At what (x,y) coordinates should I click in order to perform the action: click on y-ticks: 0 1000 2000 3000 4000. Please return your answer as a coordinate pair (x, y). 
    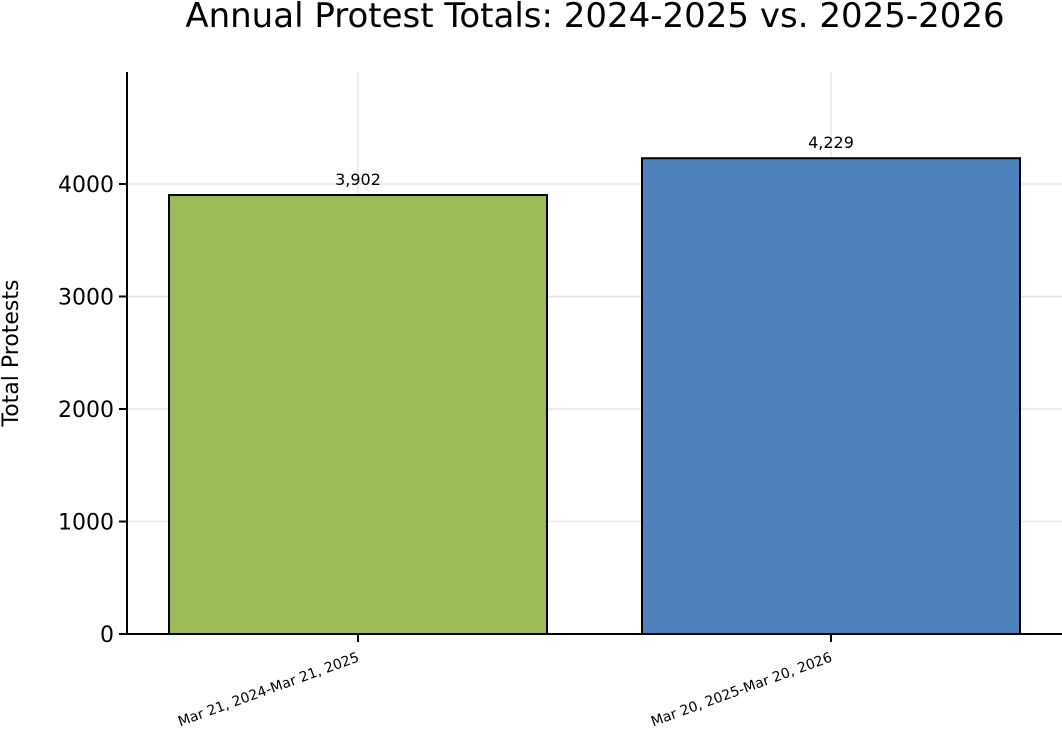
    Looking at the image, I should click on (92, 410).